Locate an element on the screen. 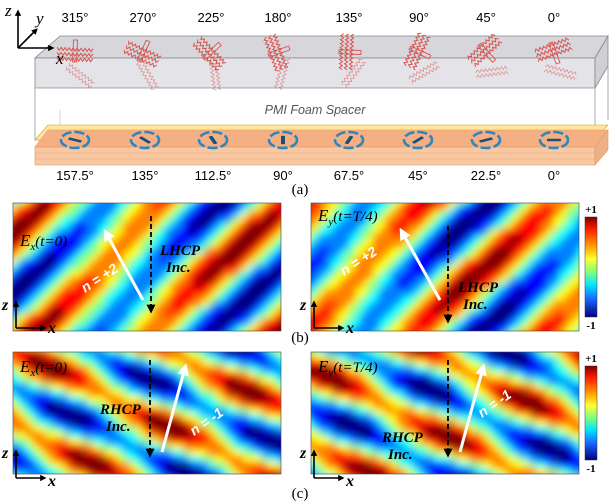 Image resolution: width=610 pixels, height=504 pixels. bottom-angle-label: 45° is located at coordinates (418, 175).